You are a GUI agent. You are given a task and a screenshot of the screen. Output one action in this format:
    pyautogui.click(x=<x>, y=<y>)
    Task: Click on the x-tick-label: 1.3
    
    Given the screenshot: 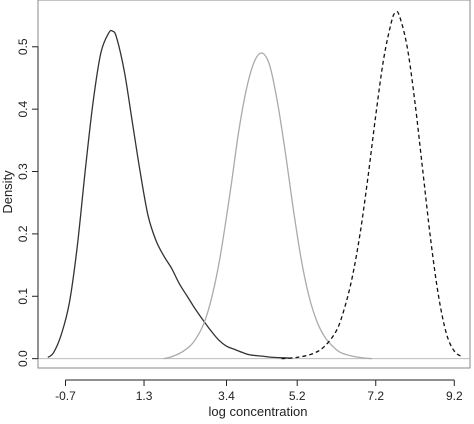 What is the action you would take?
    pyautogui.click(x=144, y=396)
    